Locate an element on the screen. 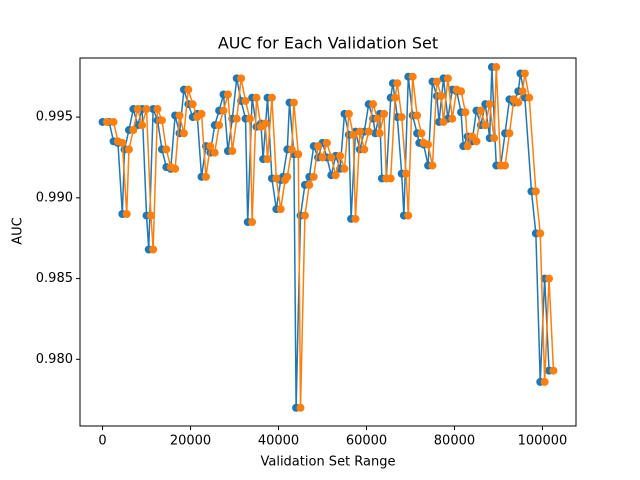  x-tick-label: 60000 is located at coordinates (366, 441).